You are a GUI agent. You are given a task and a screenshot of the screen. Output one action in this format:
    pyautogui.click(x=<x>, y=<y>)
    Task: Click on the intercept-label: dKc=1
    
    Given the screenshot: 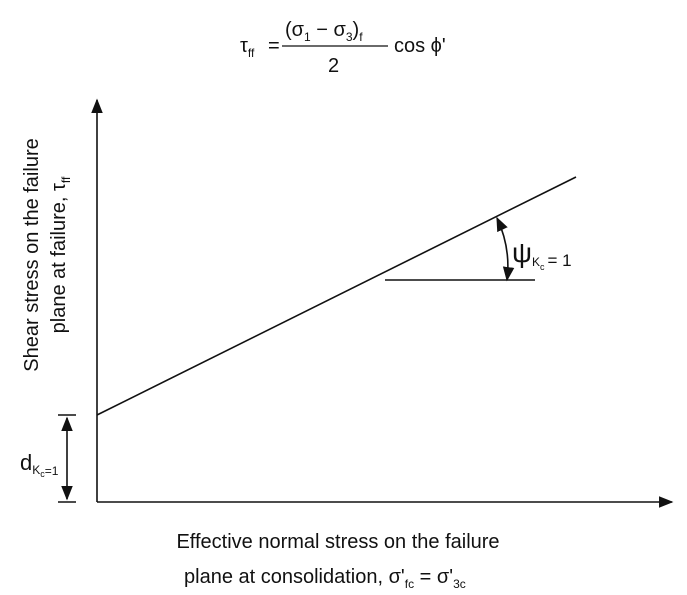 What is the action you would take?
    pyautogui.click(x=39, y=464)
    